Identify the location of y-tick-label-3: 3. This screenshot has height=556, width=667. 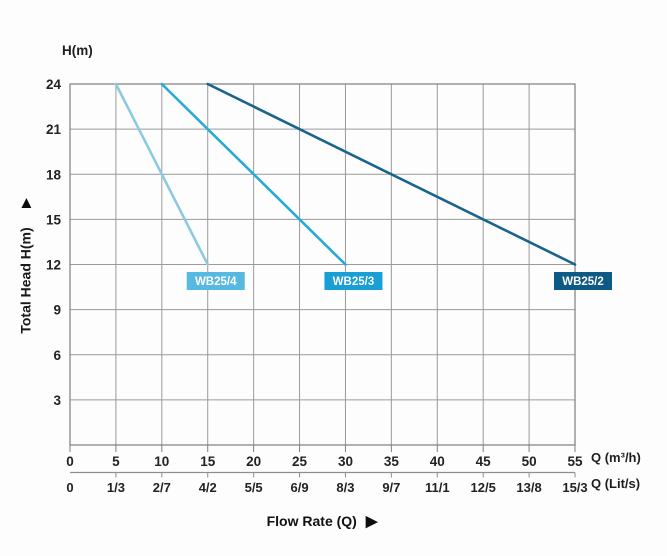
(57, 400).